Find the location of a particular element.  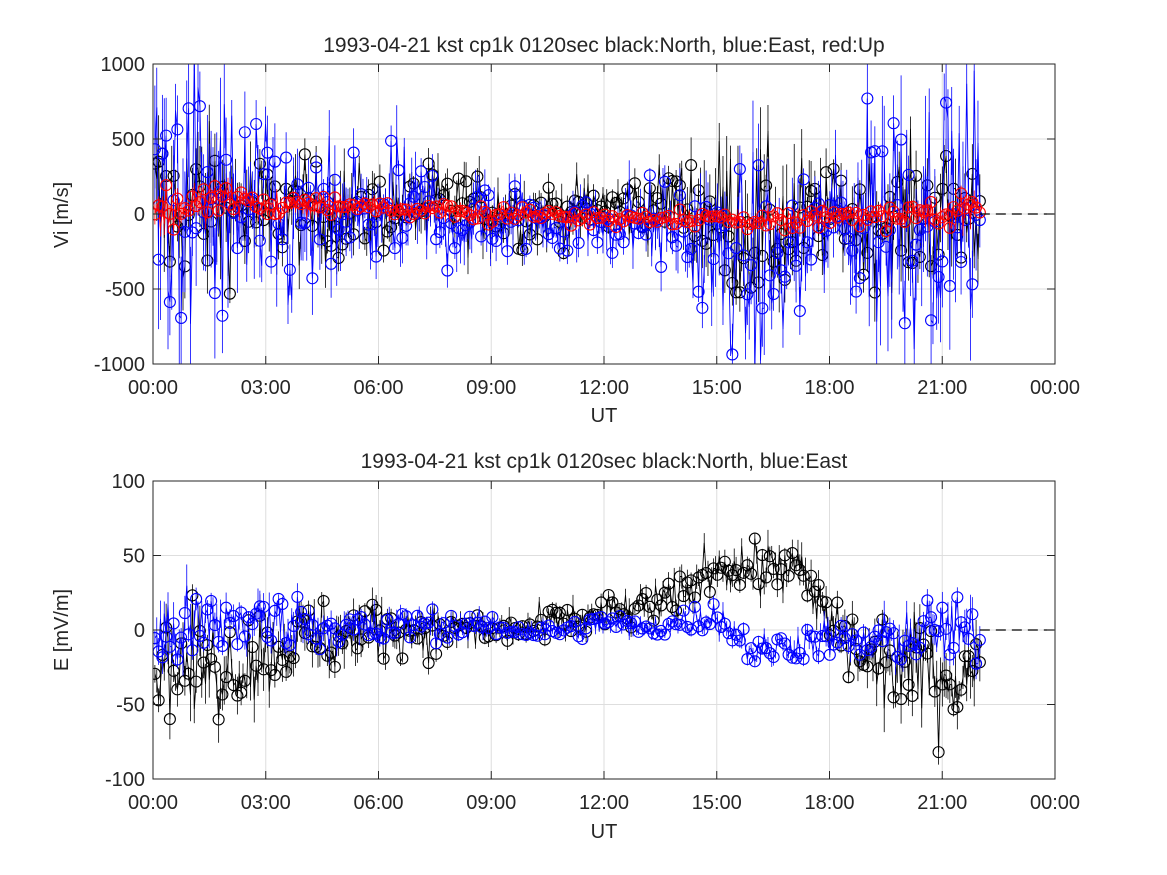

efield-x-tick-label: 06:00 is located at coordinates (378, 803).